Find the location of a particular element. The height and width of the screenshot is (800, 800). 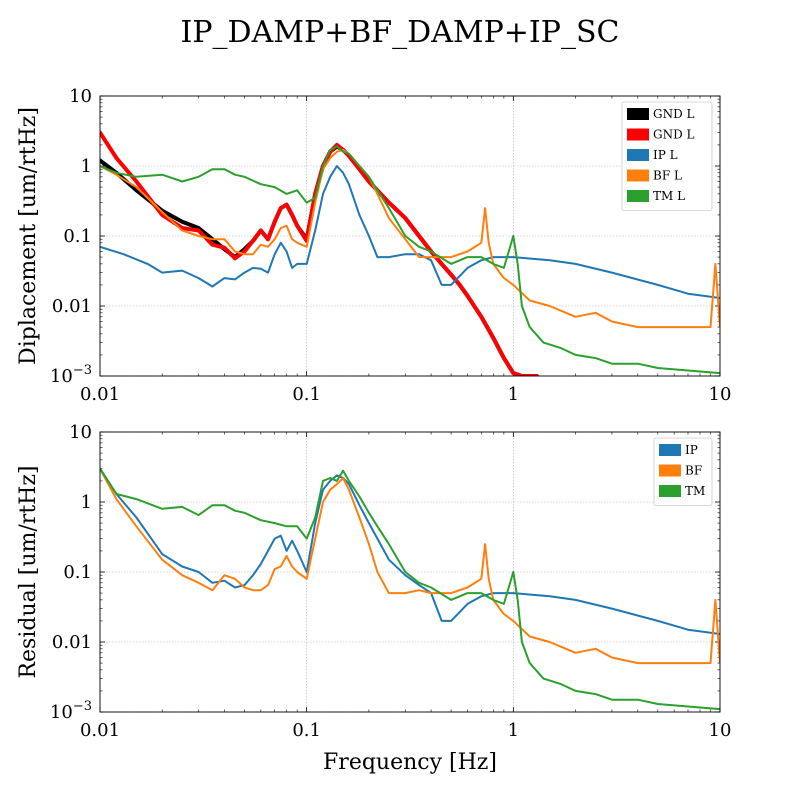

legend-label: TM L is located at coordinates (669, 196).